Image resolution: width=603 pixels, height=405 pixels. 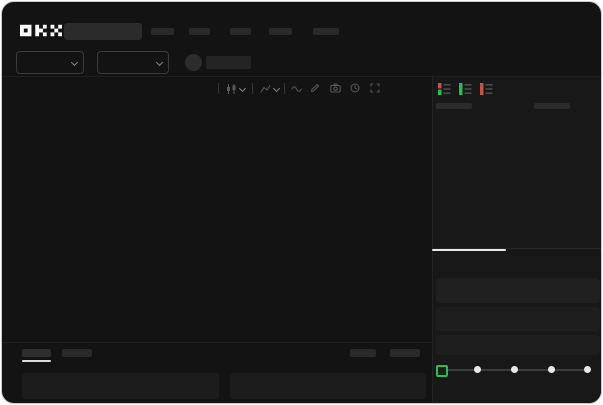 I want to click on wave-icon, so click(x=297, y=88).